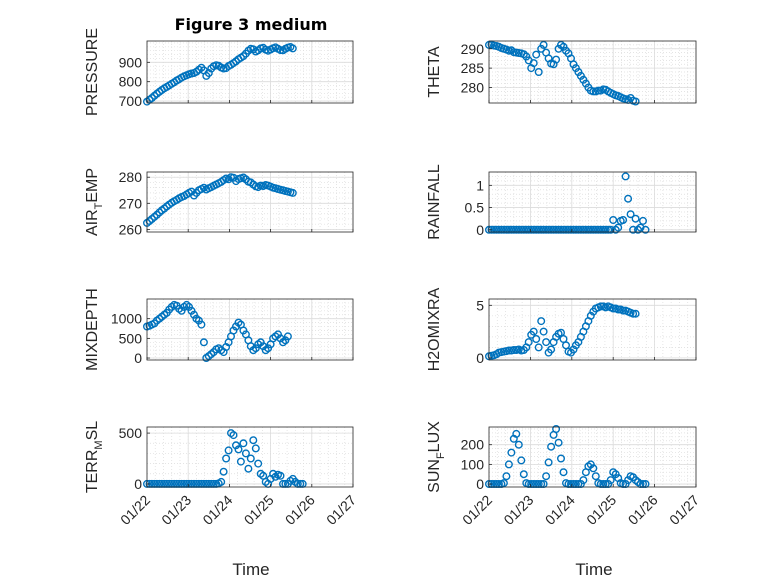 Image resolution: width=778 pixels, height=583 pixels. I want to click on y-axis-label: TERRMSL, so click(94, 457).